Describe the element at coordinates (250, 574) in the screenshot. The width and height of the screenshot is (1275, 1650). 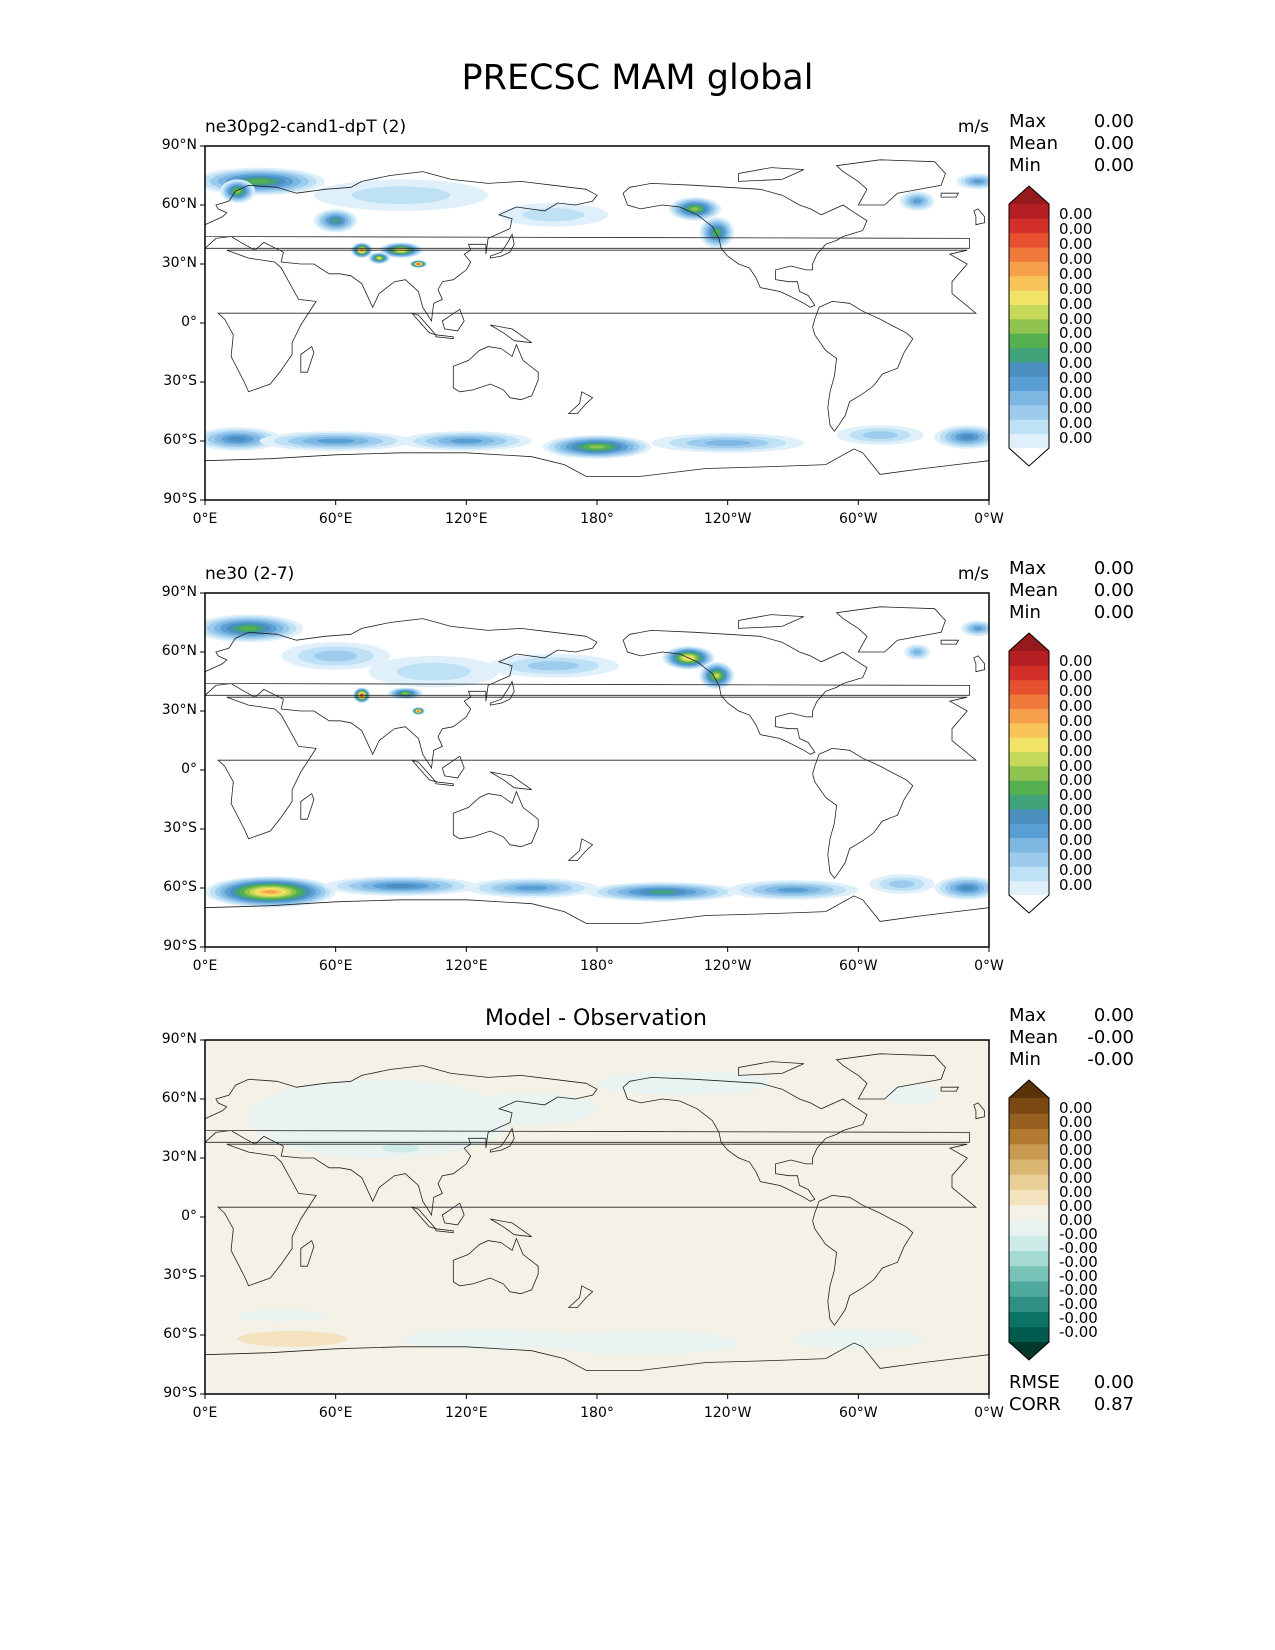
I see `panel-title: ne30 (2-7)` at that location.